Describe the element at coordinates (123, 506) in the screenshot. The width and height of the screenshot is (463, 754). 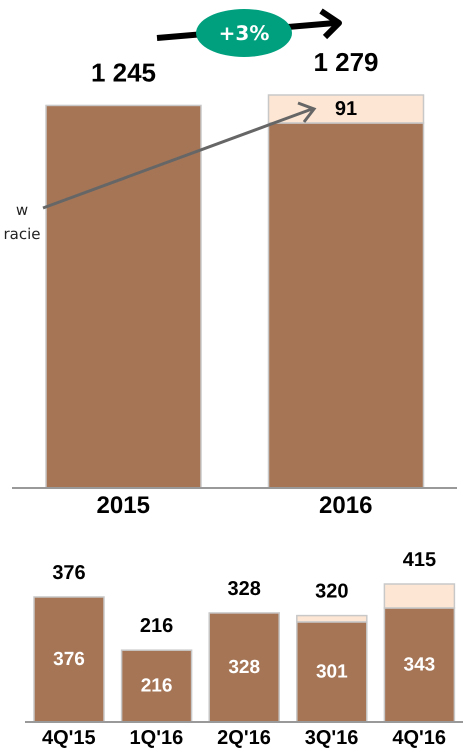
I see `x-tick-label: 2015` at that location.